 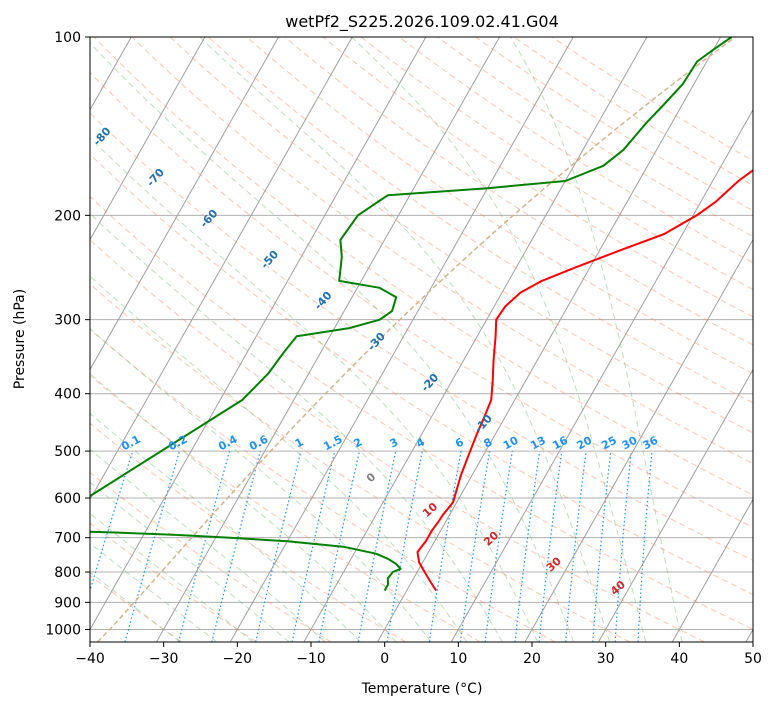 What do you see at coordinates (606, 659) in the screenshot?
I see `x-tick-label: 30` at bounding box center [606, 659].